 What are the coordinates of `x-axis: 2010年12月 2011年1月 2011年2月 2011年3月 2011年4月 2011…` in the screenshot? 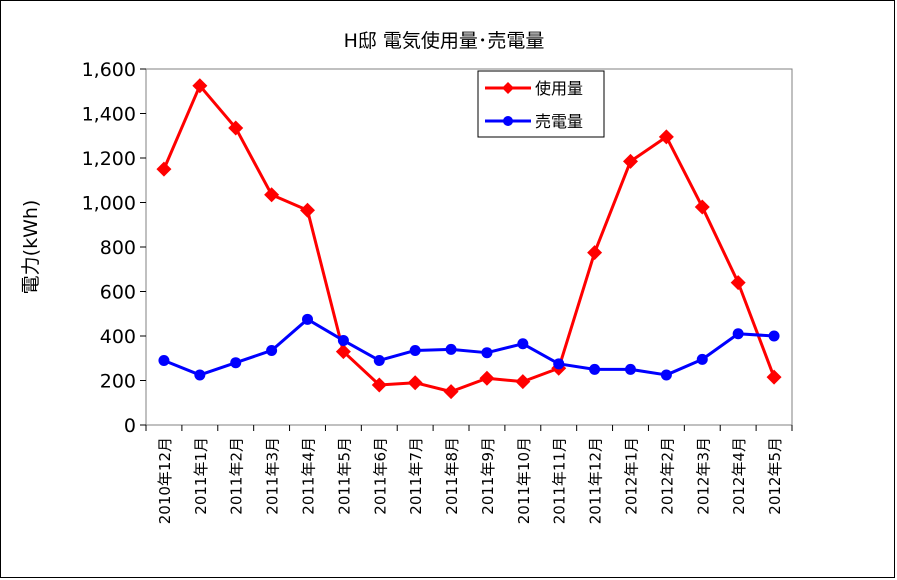 It's located at (469, 474).